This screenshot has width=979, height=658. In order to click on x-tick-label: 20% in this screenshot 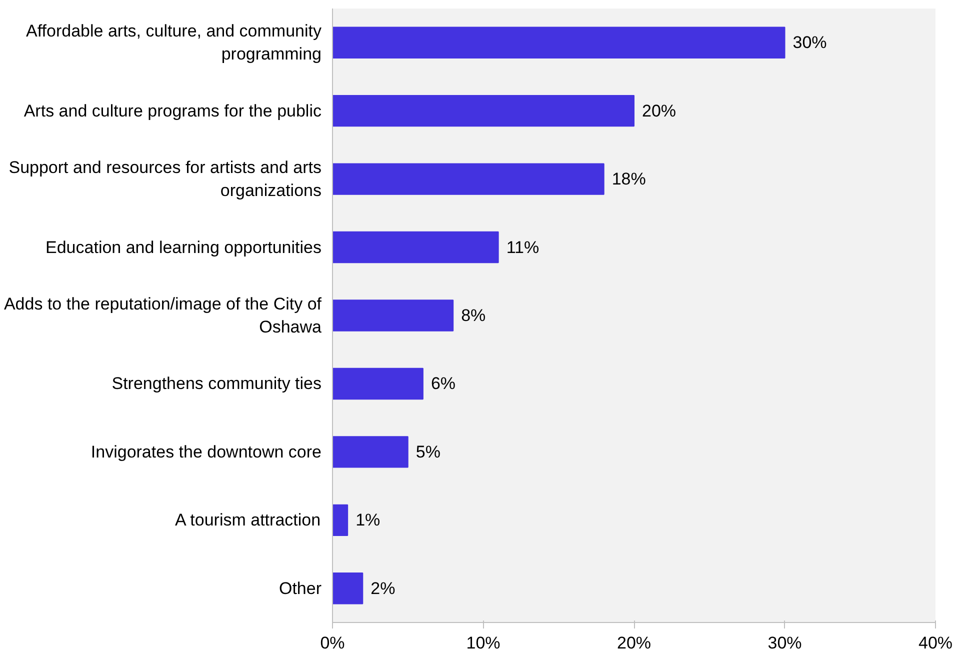, I will do `click(634, 643)`.